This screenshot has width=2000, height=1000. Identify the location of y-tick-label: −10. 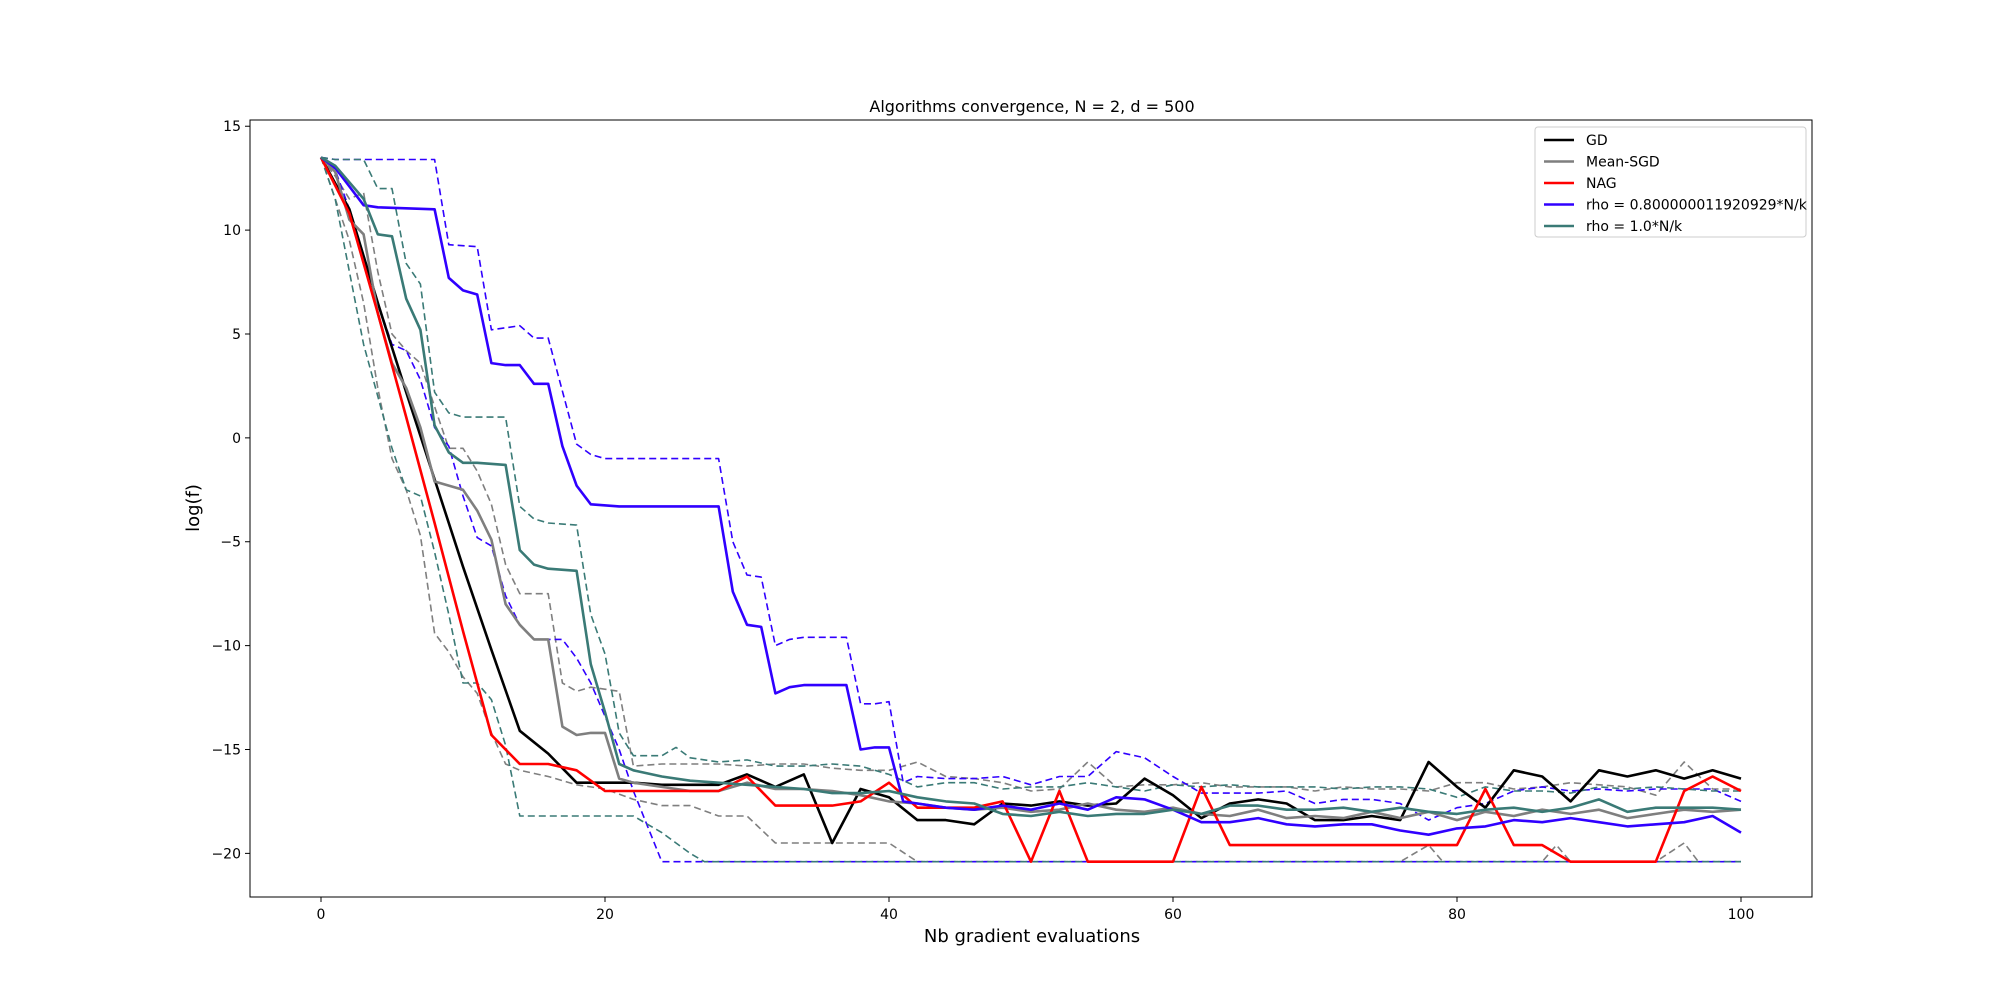
(226, 647).